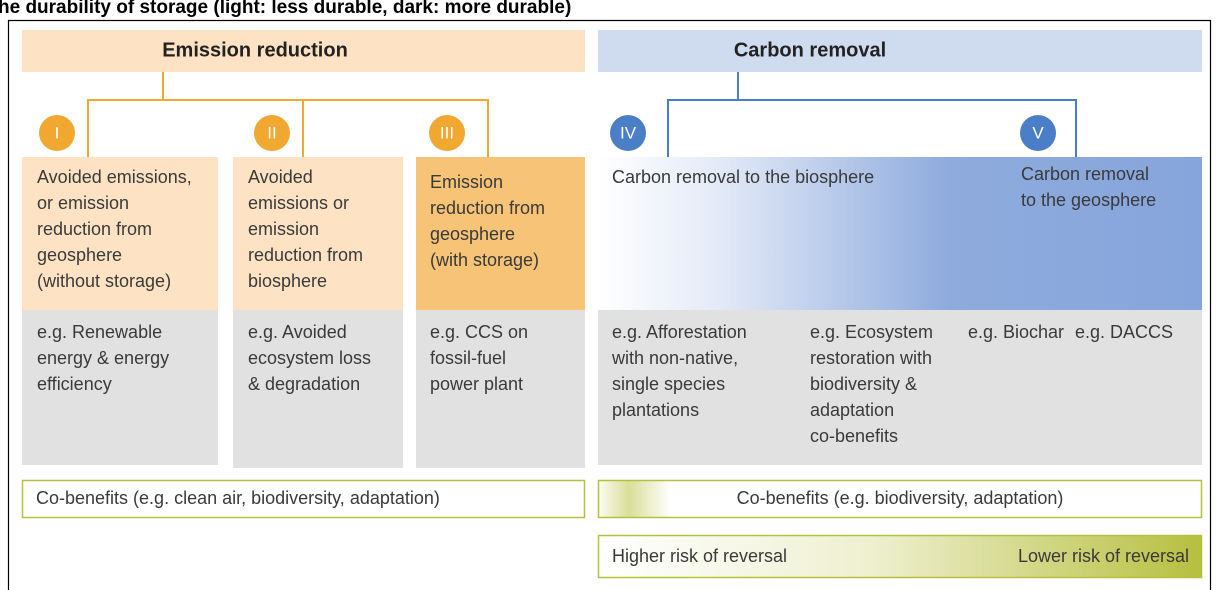 This screenshot has width=1216, height=590. What do you see at coordinates (74, 384) in the screenshot?
I see `example-line: efficiency` at bounding box center [74, 384].